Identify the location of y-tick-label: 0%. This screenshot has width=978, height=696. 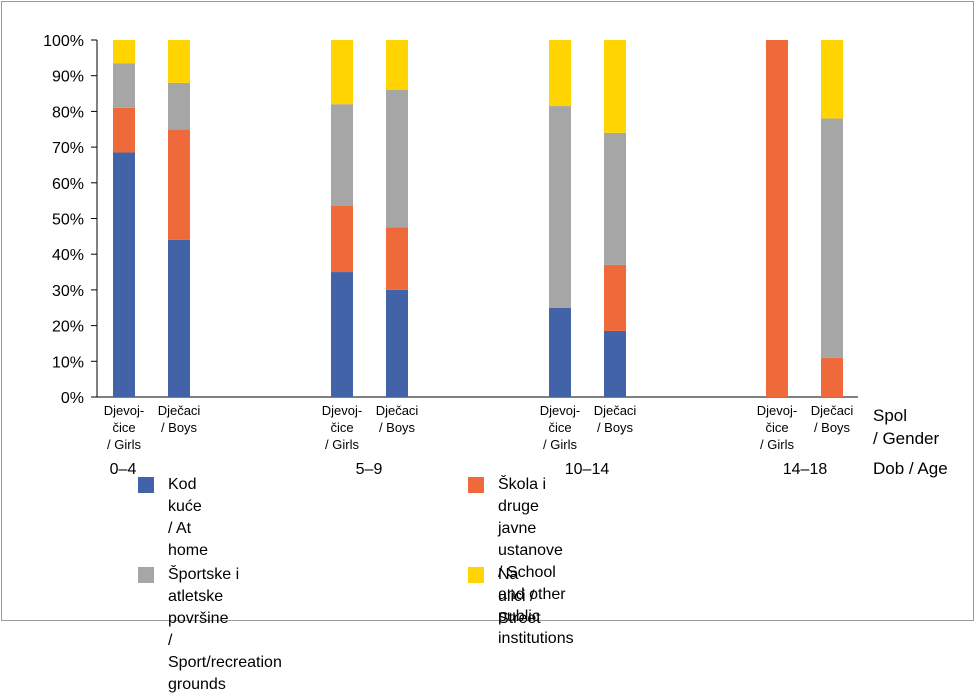
(72, 398).